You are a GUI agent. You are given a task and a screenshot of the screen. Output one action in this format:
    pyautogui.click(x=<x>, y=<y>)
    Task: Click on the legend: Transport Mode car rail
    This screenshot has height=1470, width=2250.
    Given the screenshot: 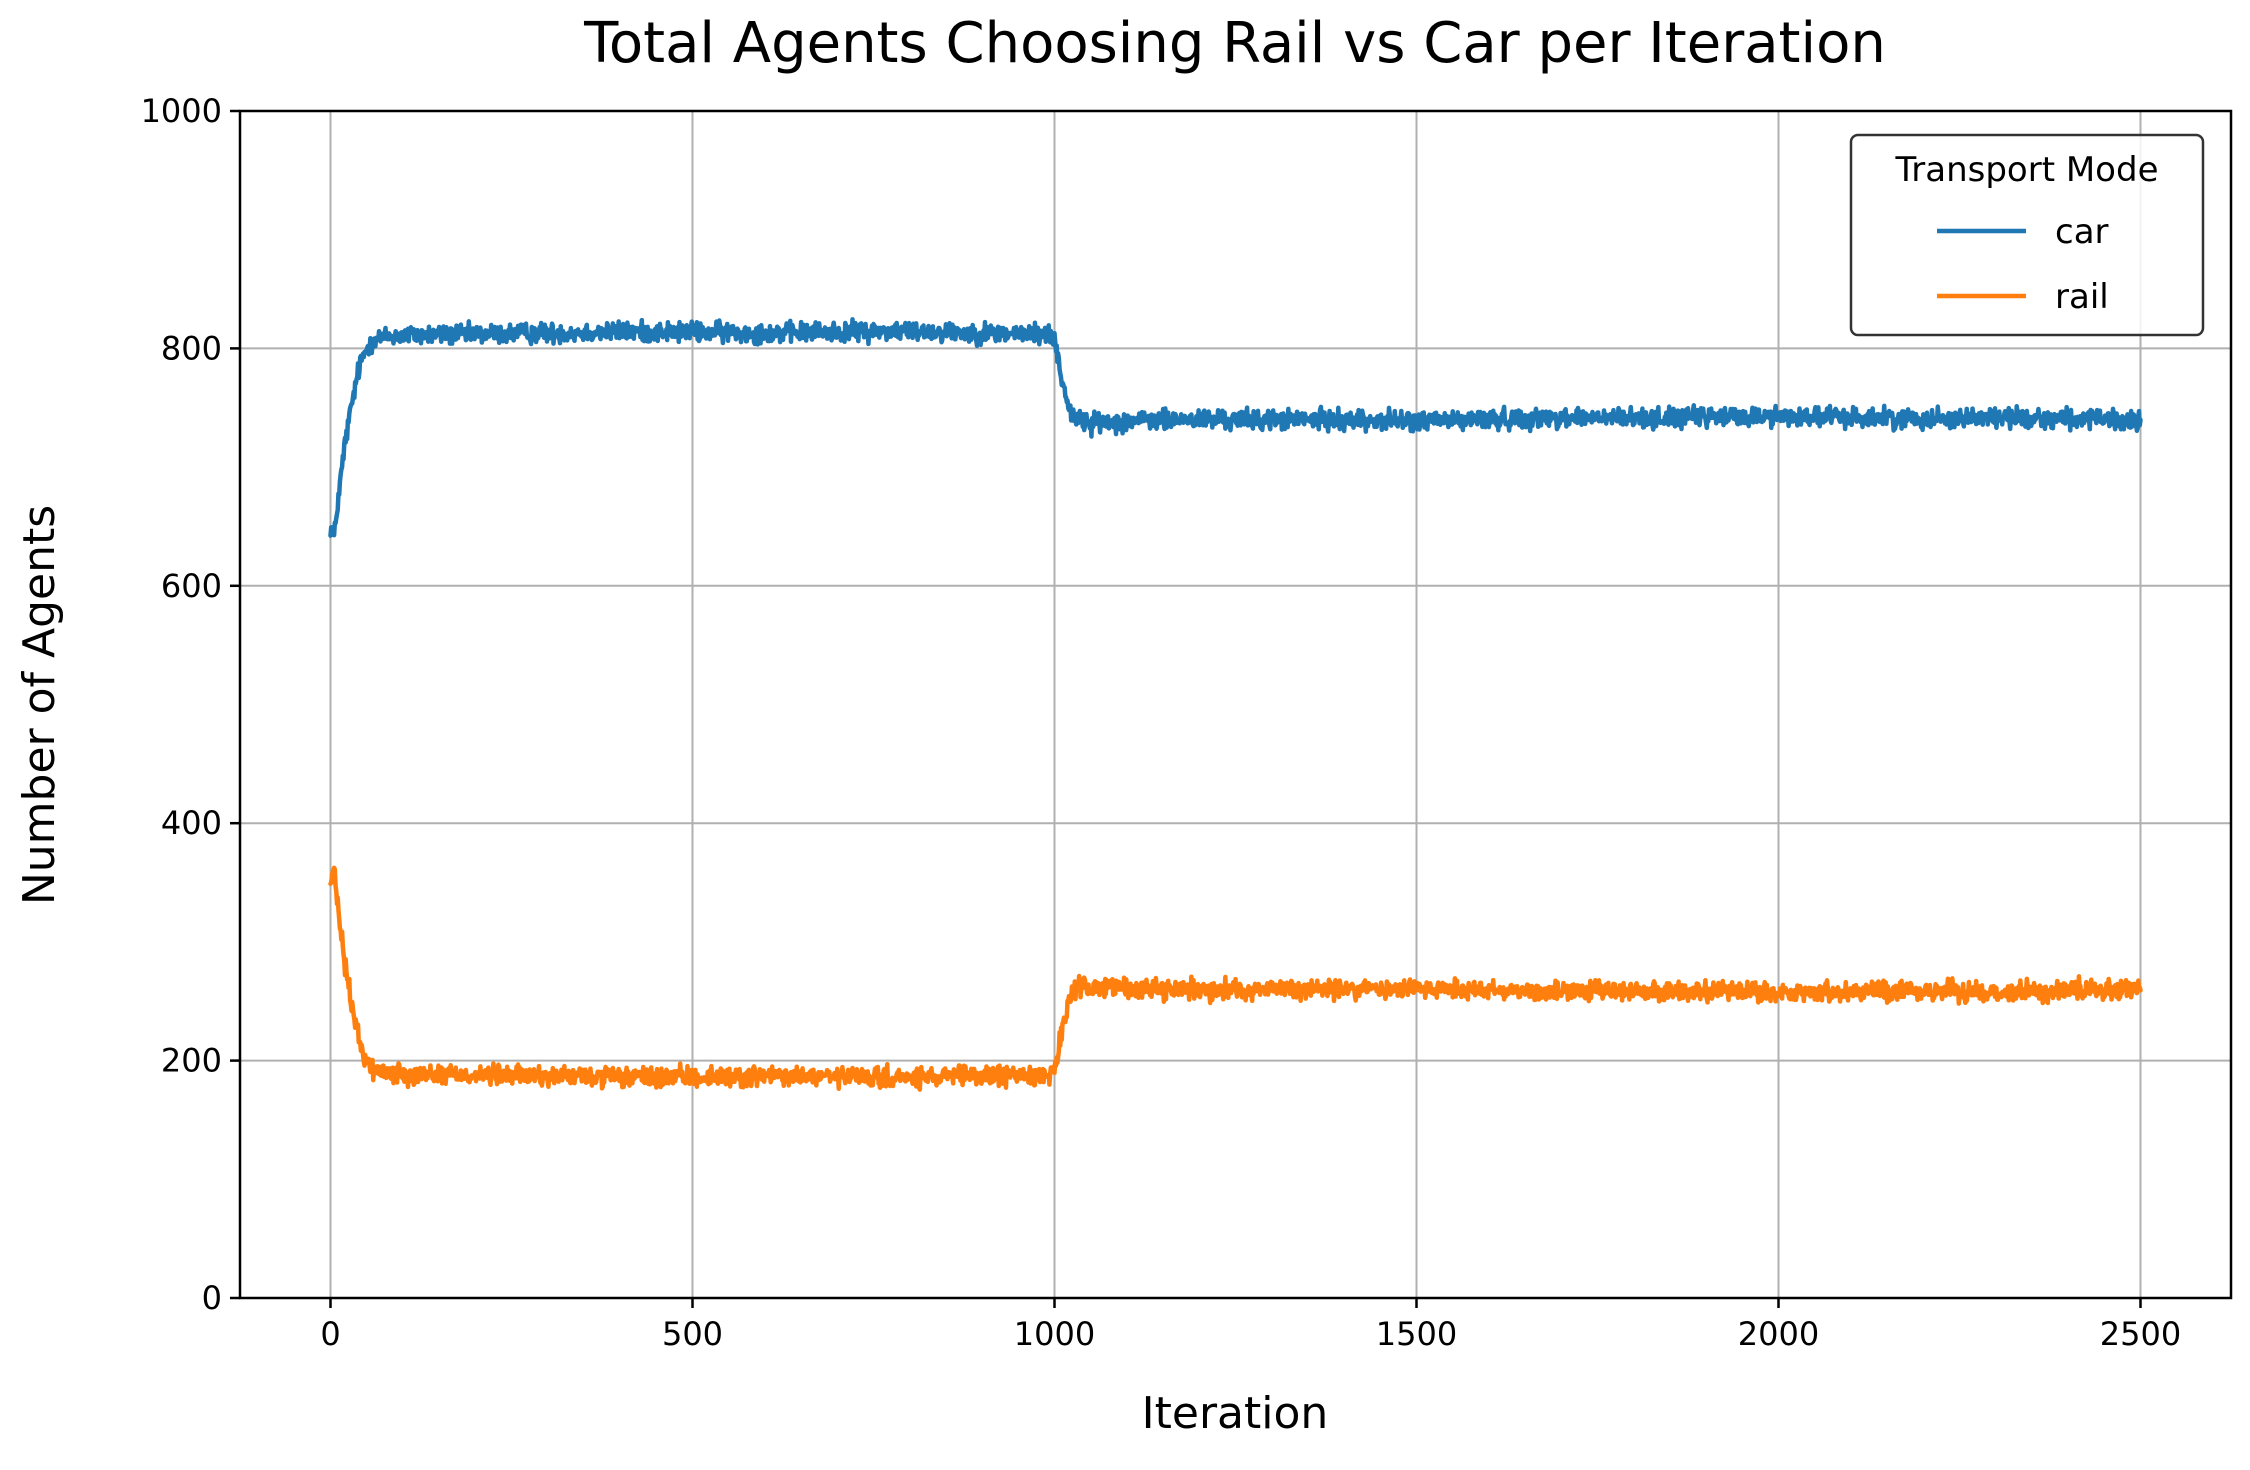 What is the action you would take?
    pyautogui.click(x=2027, y=235)
    